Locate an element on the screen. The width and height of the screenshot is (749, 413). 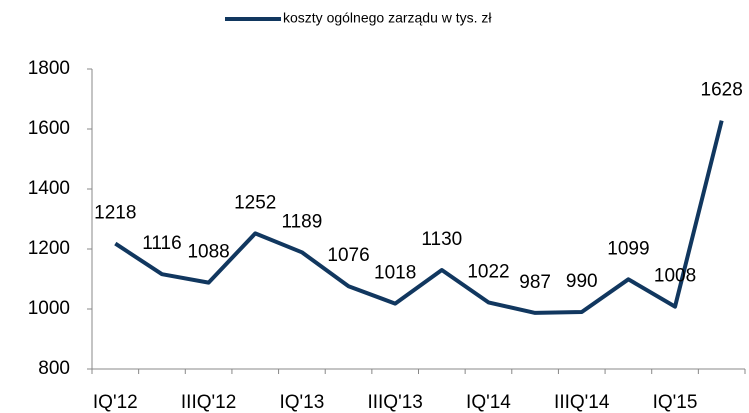
x-tick-label: IQ'15 is located at coordinates (675, 402).